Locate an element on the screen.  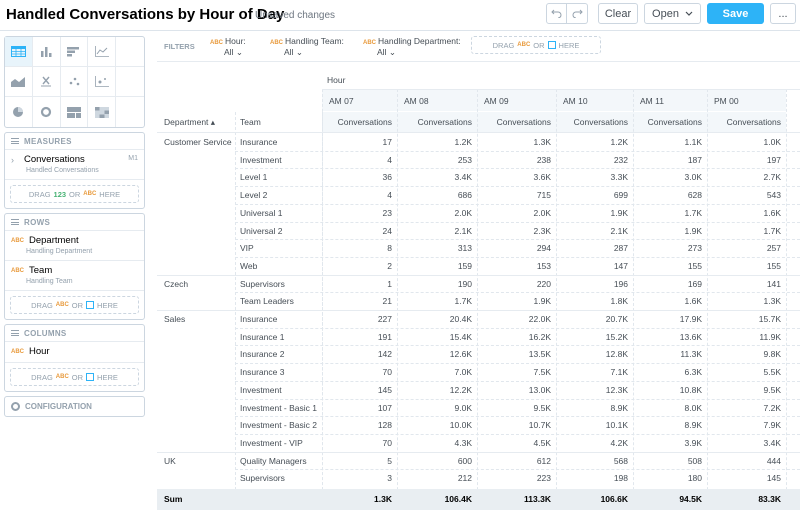
insight-title: Handled Conversations by Hour of Day is located at coordinates (145, 14).